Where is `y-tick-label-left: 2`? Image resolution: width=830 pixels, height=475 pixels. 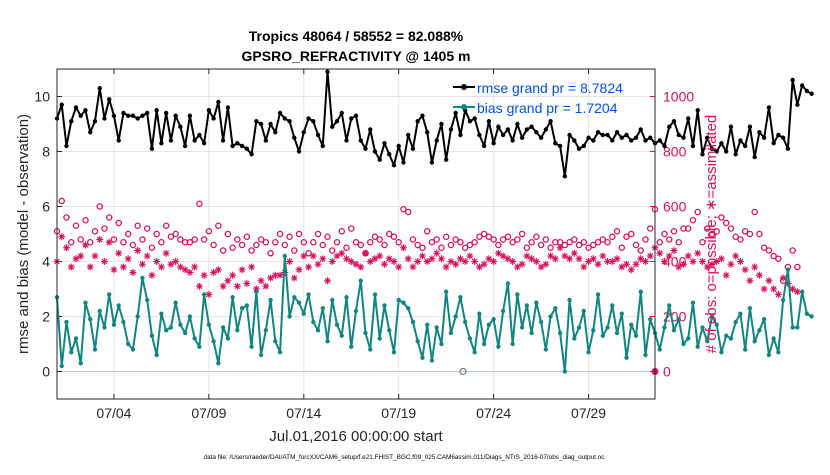
y-tick-label-left: 2 is located at coordinates (46, 317).